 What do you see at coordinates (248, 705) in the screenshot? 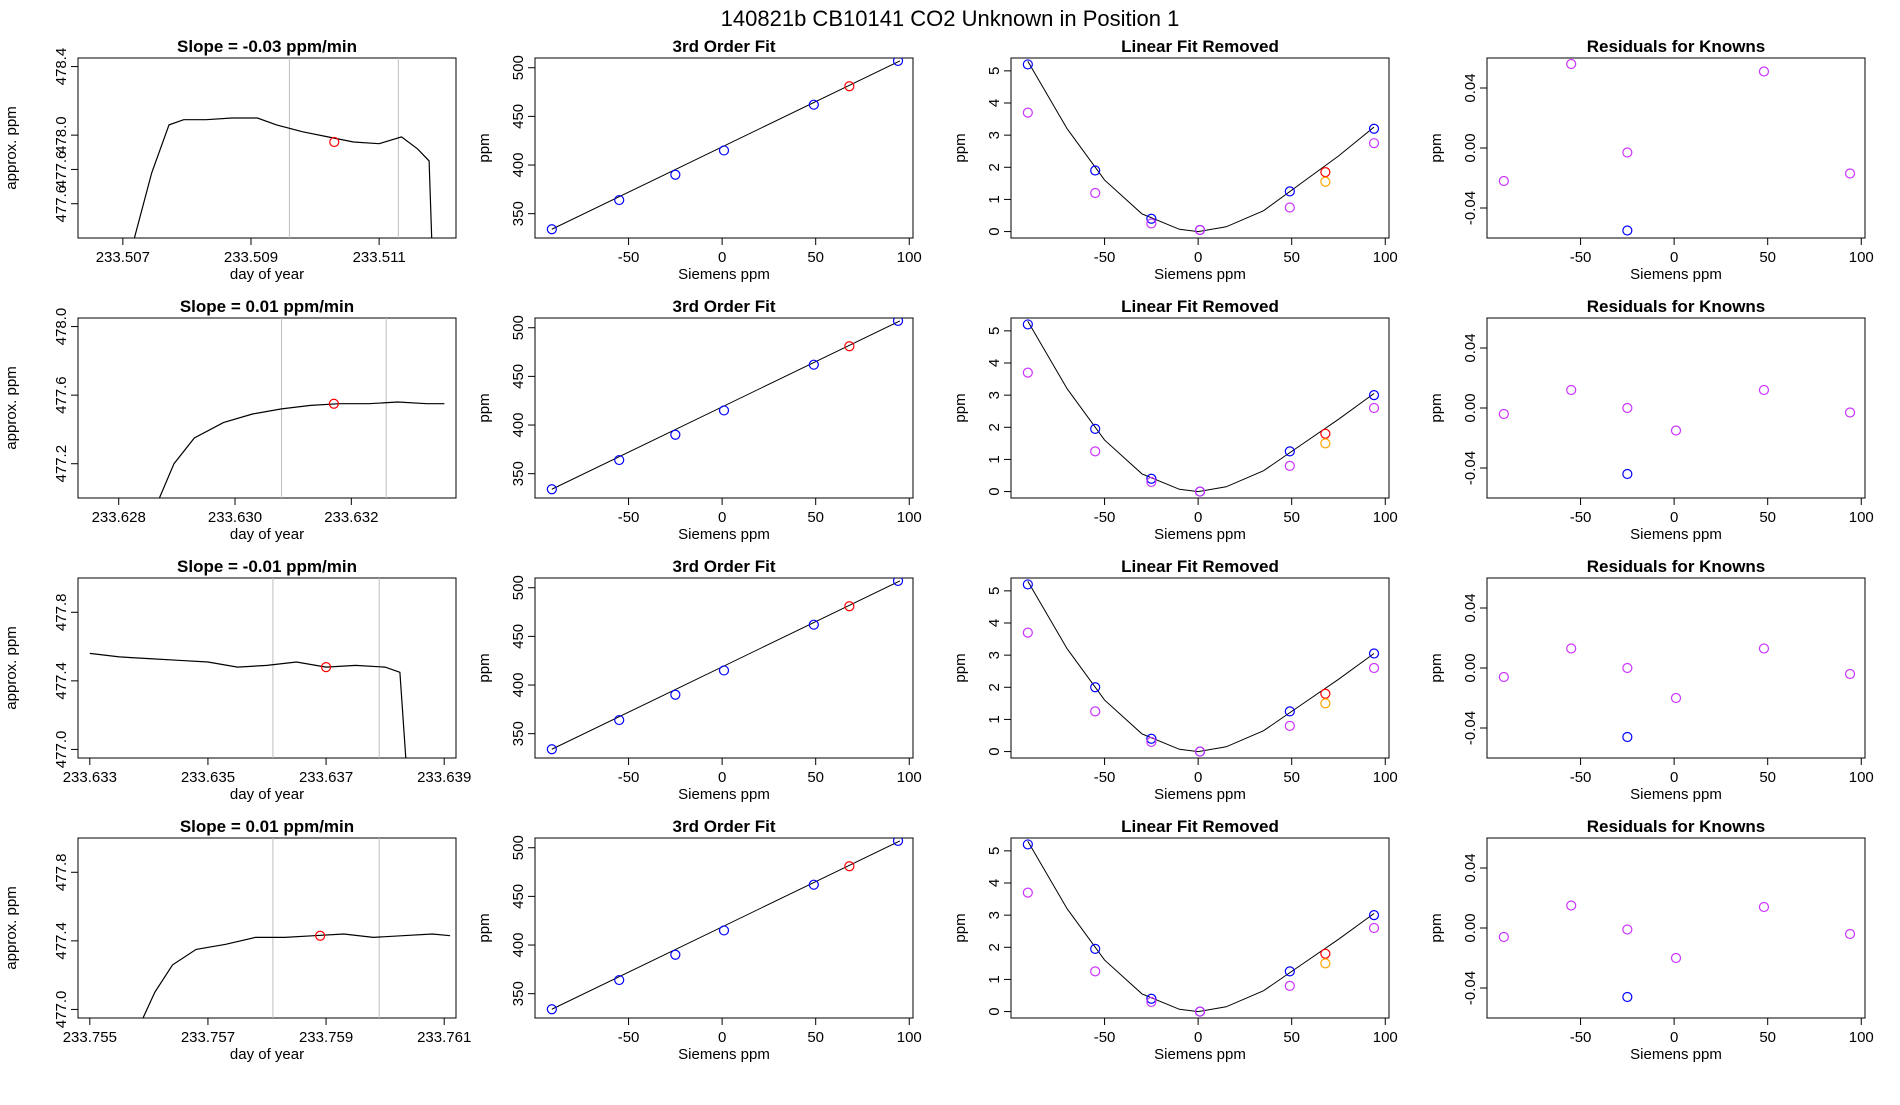
I see `ppm-trace-line` at bounding box center [248, 705].